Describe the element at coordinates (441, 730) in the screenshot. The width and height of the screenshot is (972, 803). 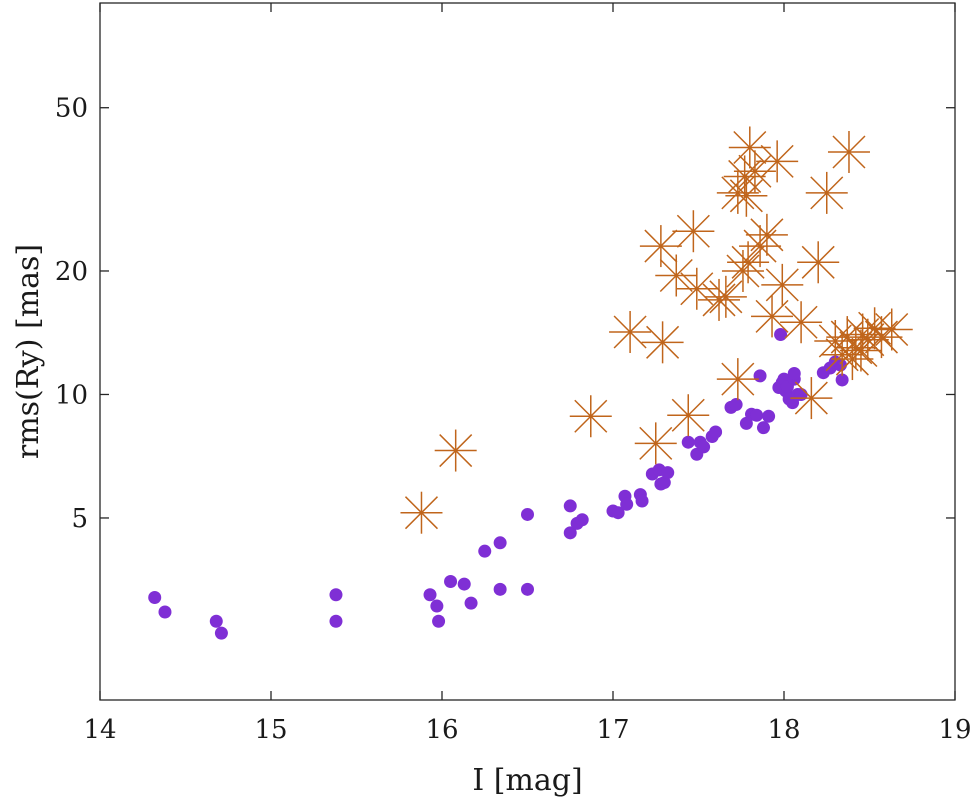
I see `x-tick-label: 16` at that location.